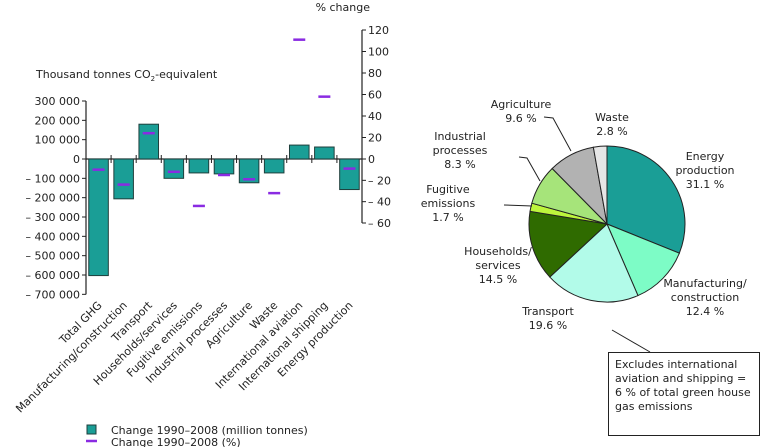 This screenshot has width=768, height=447. Describe the element at coordinates (378, 30) in the screenshot. I see `right-tick-label: 120` at that location.